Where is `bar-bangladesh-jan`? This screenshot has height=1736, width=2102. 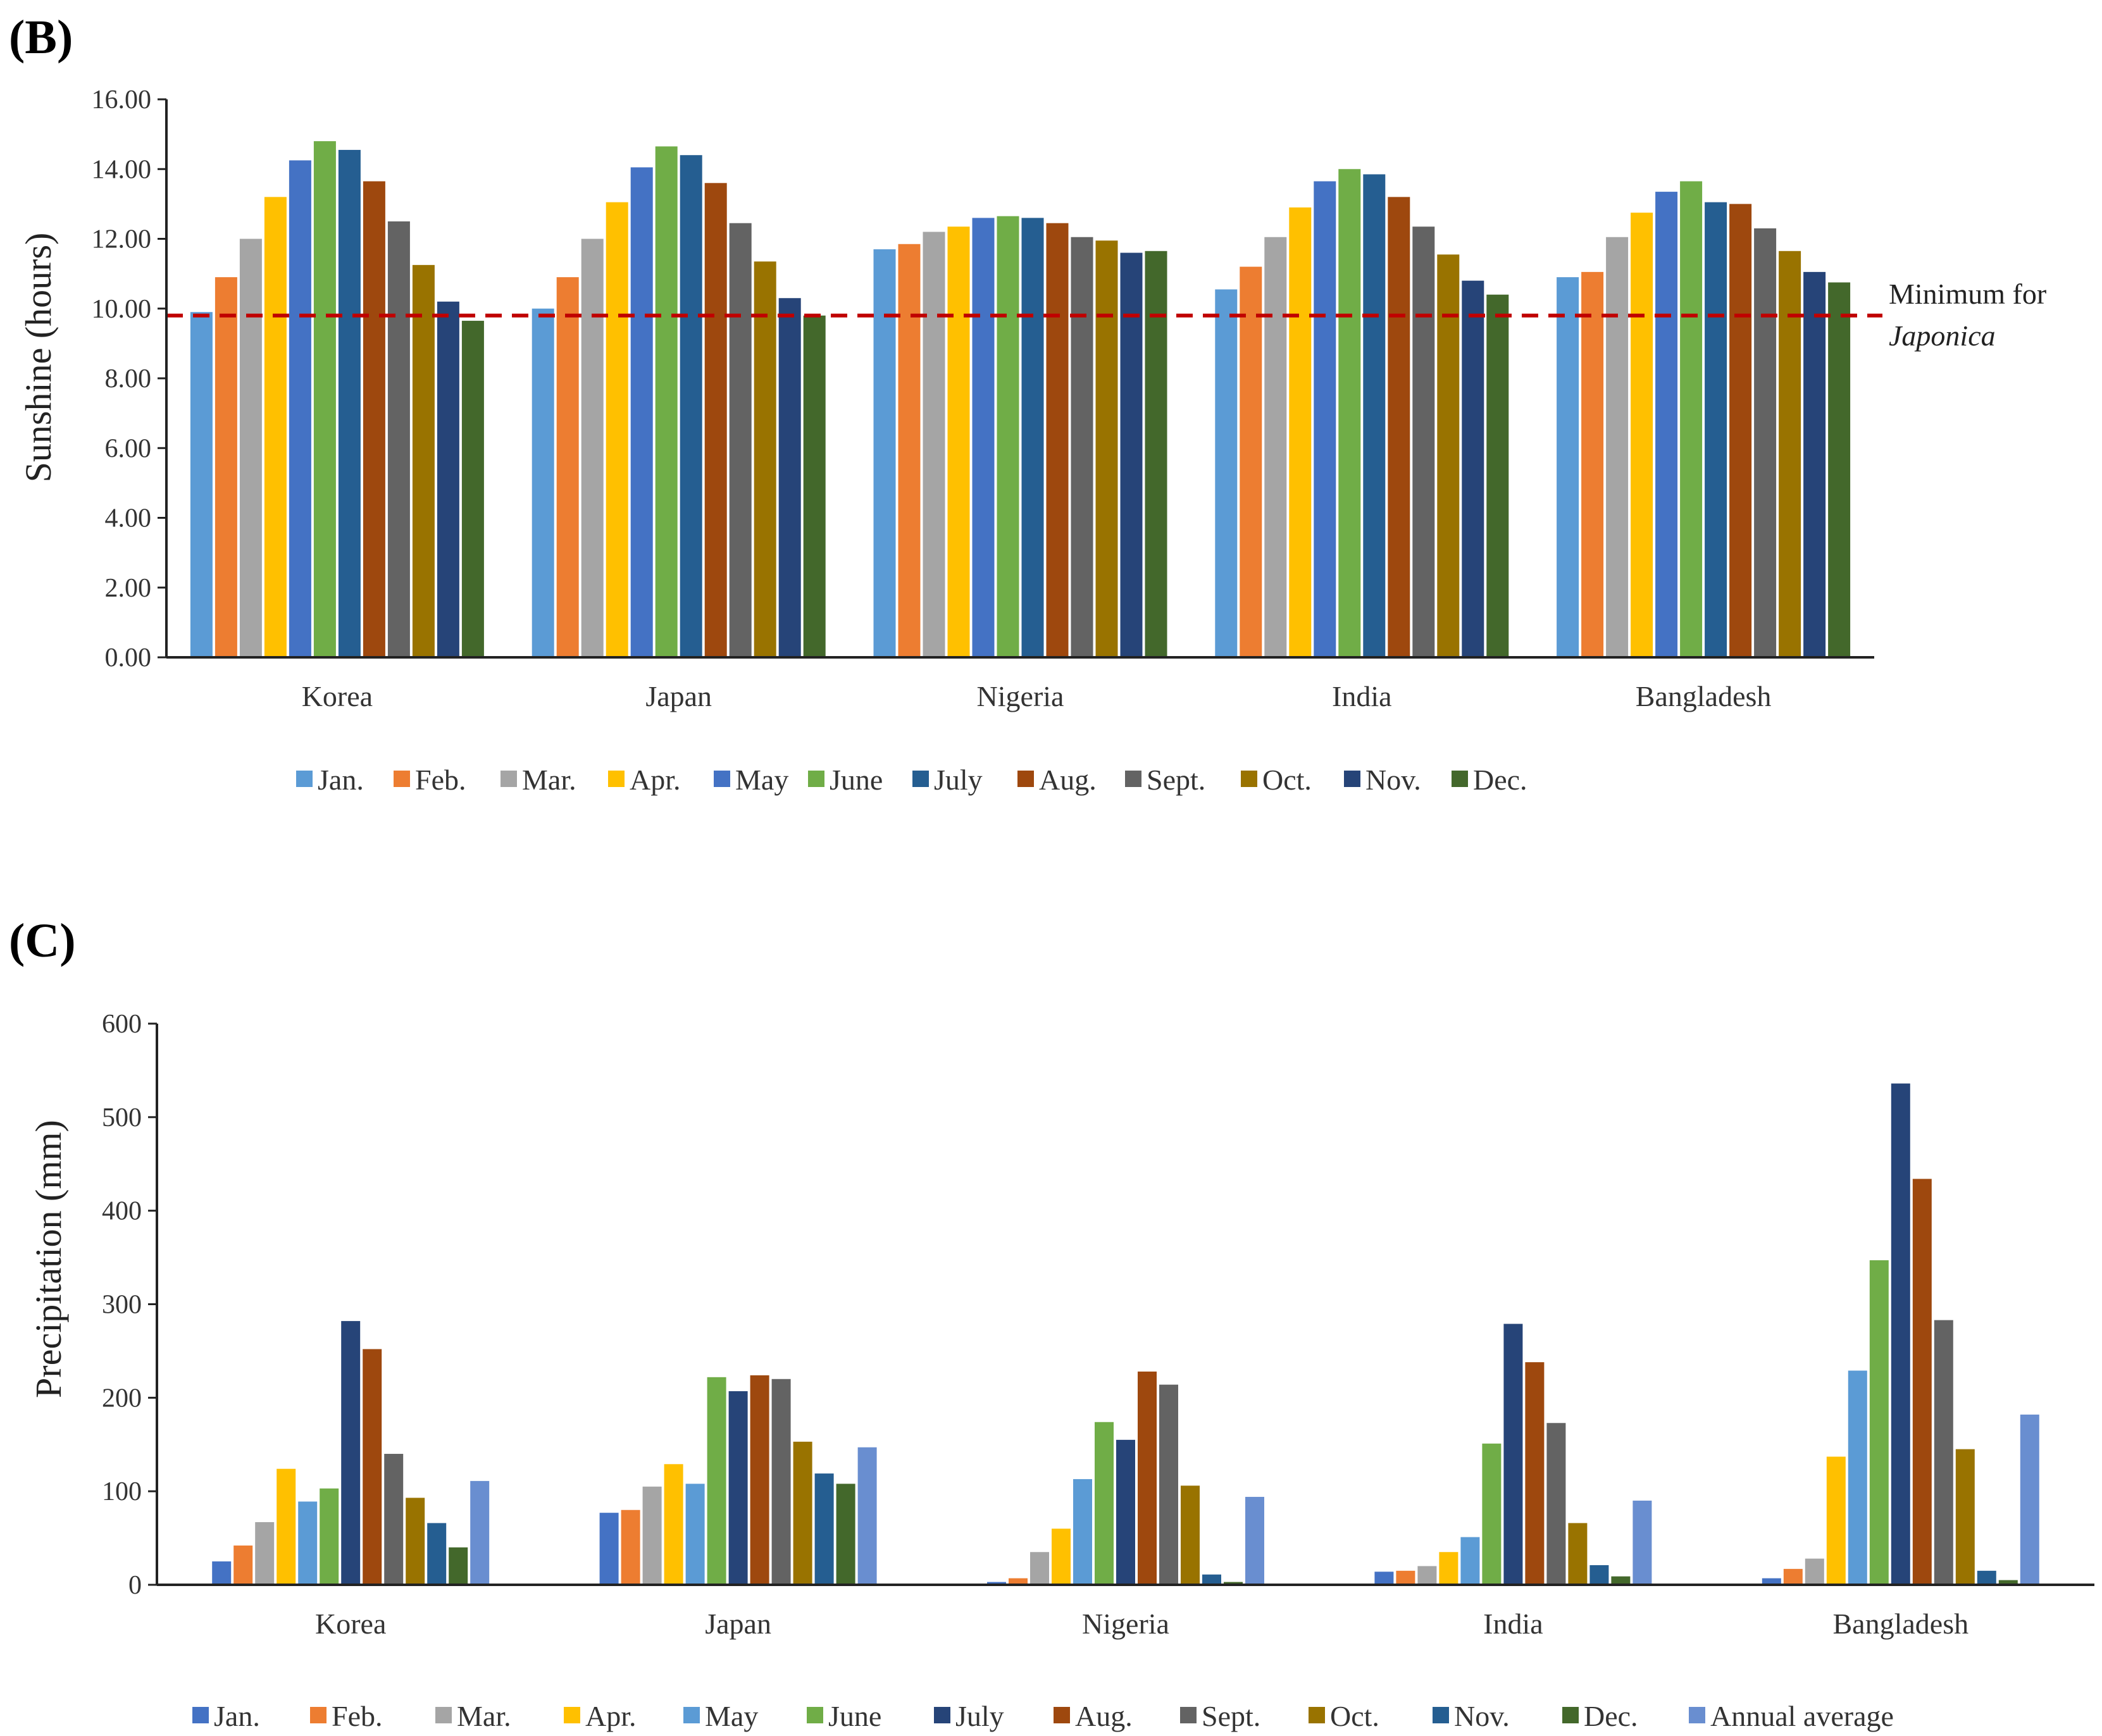 bar-bangladesh-jan is located at coordinates (1568, 467).